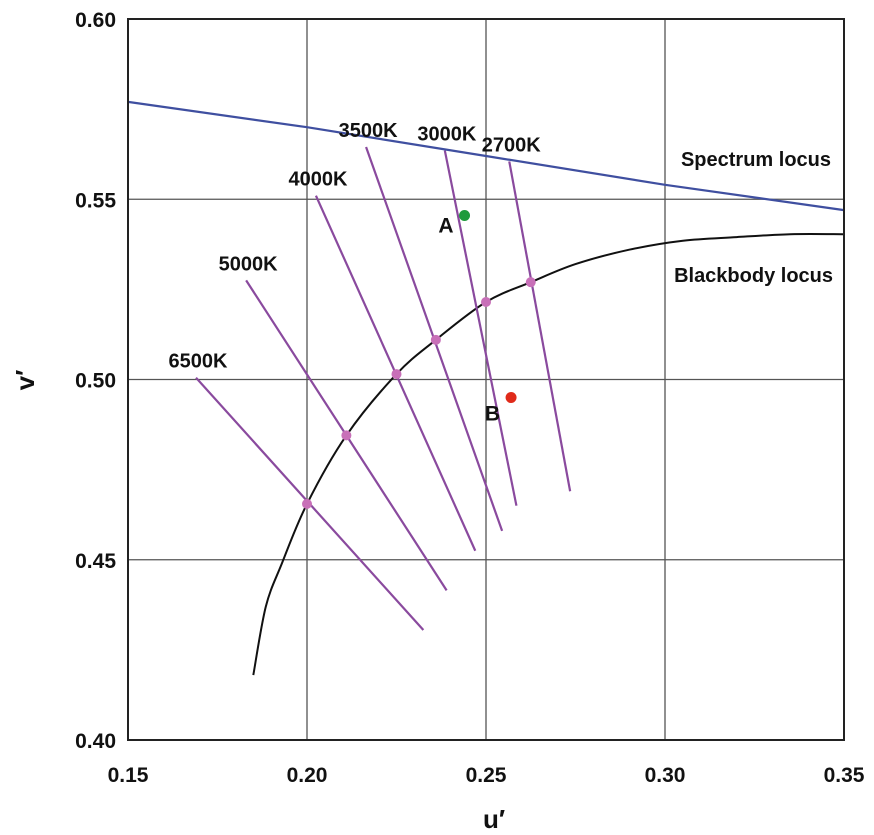  Describe the element at coordinates (665, 775) in the screenshot. I see `x-tick-label: 0.30` at that location.